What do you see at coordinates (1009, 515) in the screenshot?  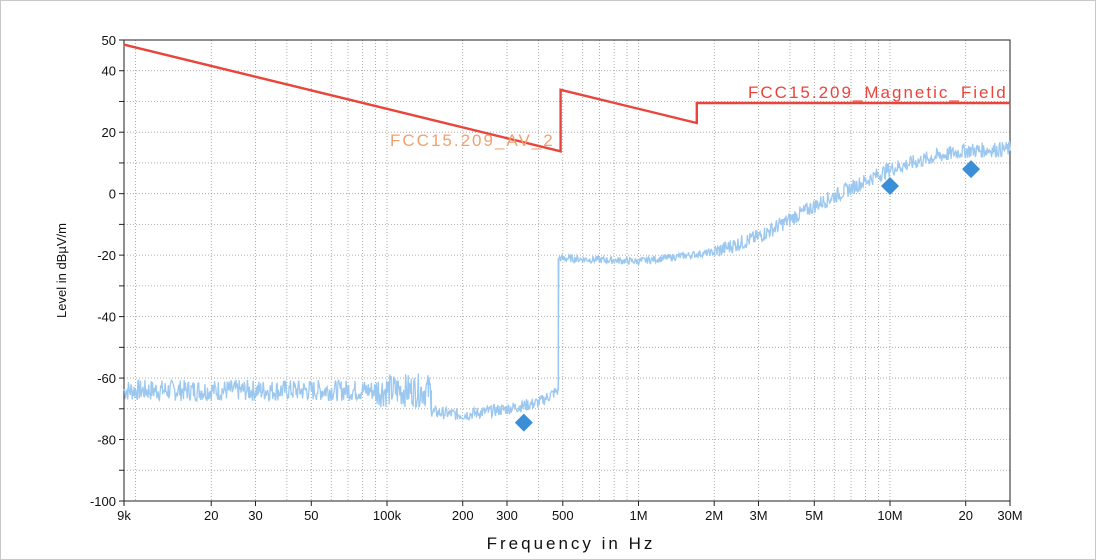 I see `x-tick-label: 30M` at bounding box center [1009, 515].